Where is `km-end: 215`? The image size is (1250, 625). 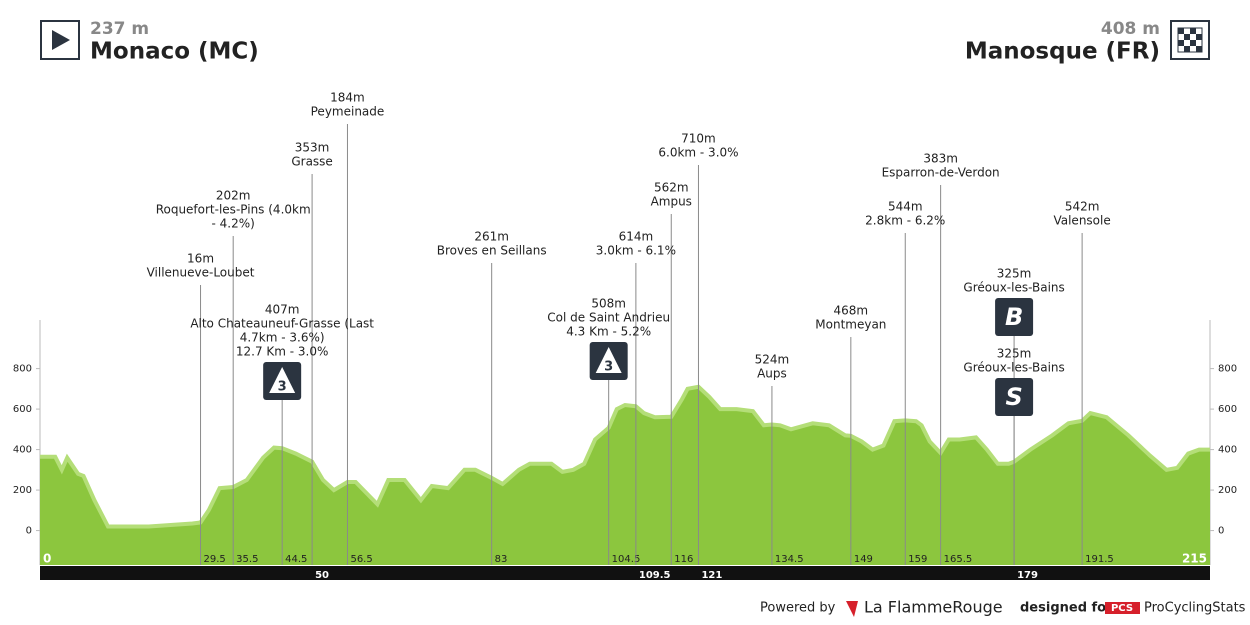
km-end: 215 is located at coordinates (1194, 559).